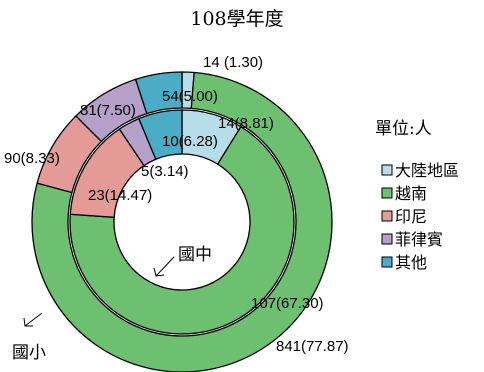  Describe the element at coordinates (28, 322) in the screenshot. I see `outer-ring-arrowhead` at that location.